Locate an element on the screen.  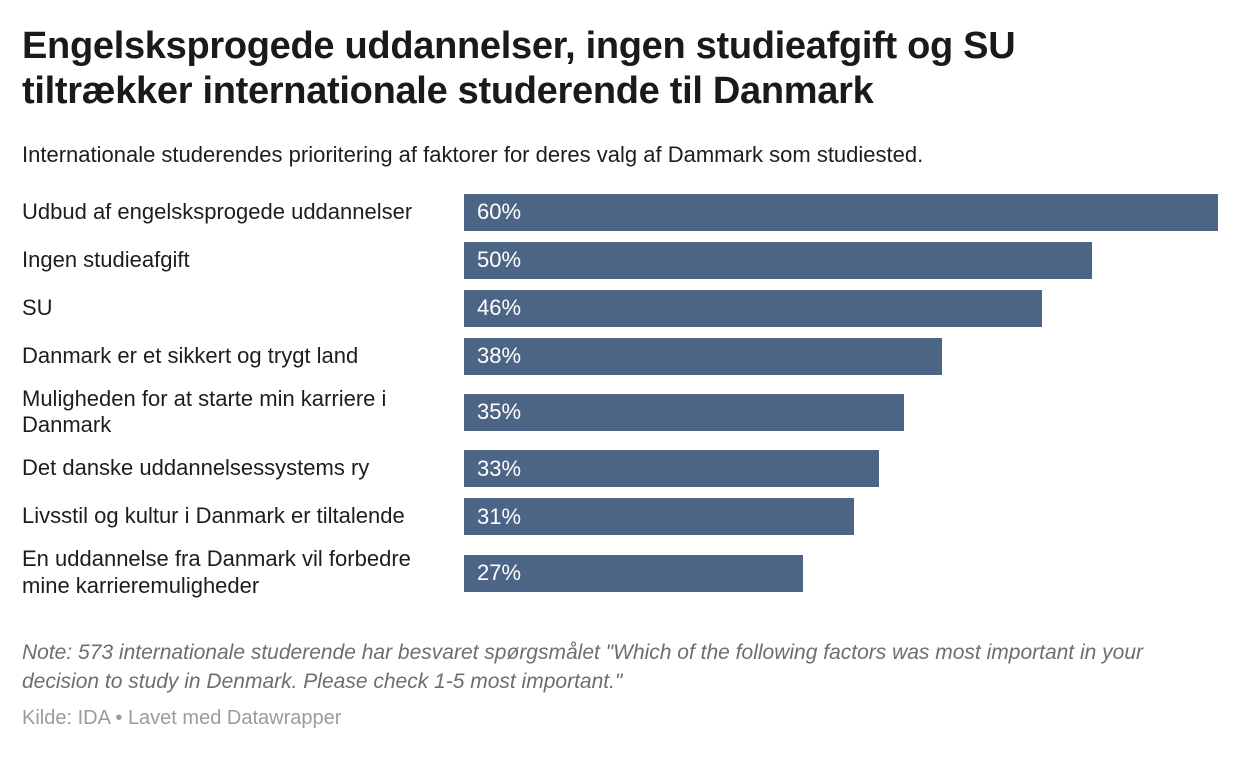
bar-track: 27% is located at coordinates (841, 573).